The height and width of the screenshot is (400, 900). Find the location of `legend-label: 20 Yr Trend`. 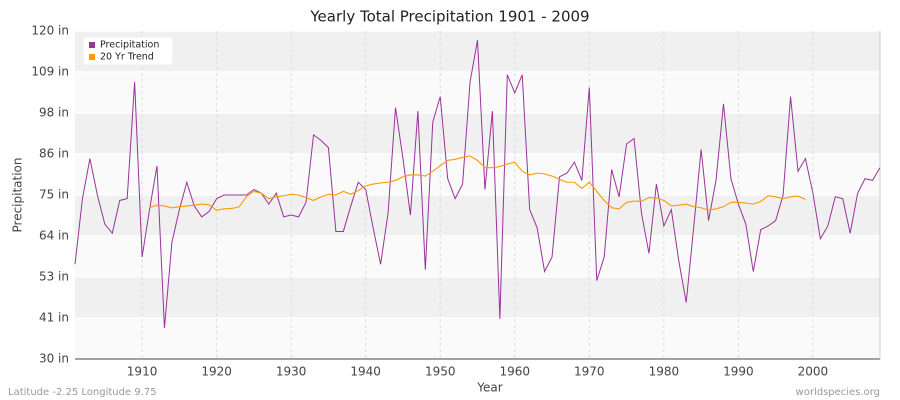

legend-label: 20 Yr Trend is located at coordinates (127, 57).